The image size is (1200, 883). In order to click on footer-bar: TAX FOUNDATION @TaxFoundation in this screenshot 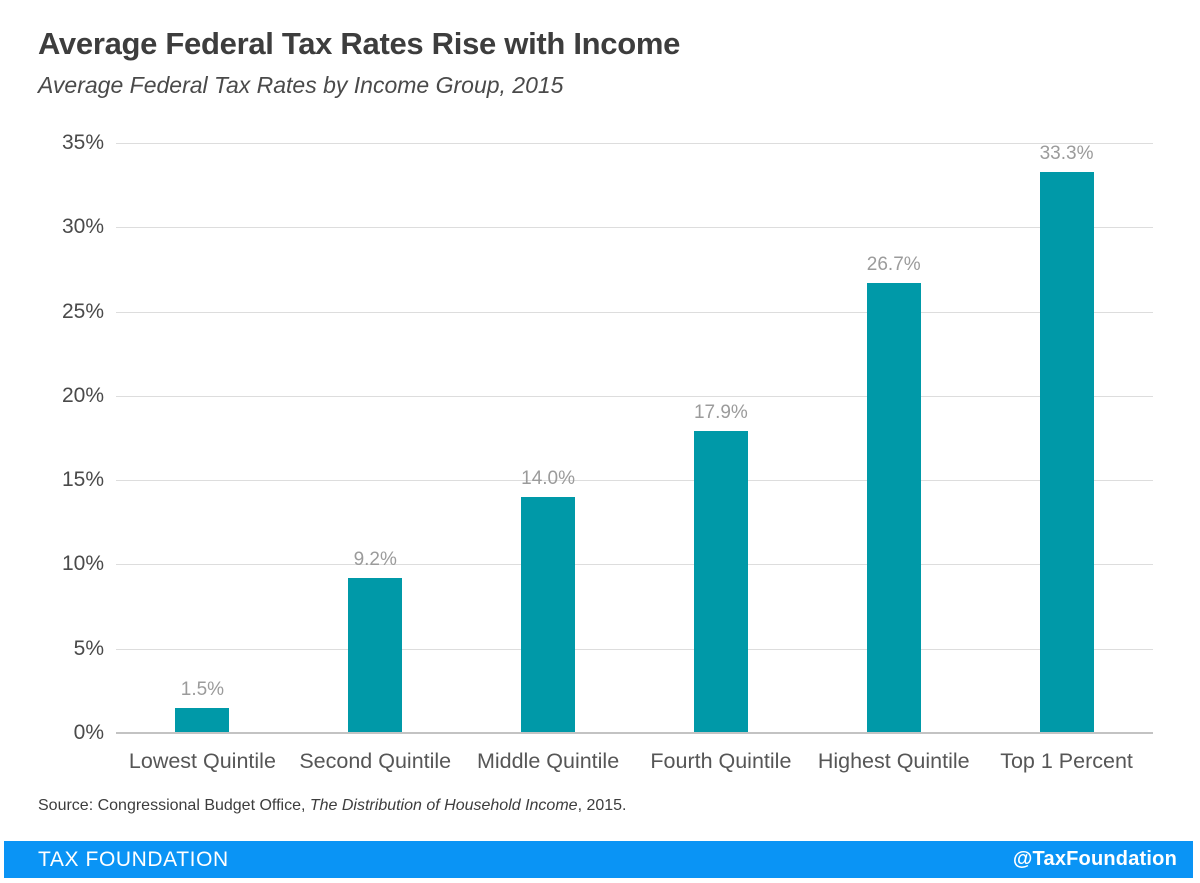, I will do `click(598, 859)`.